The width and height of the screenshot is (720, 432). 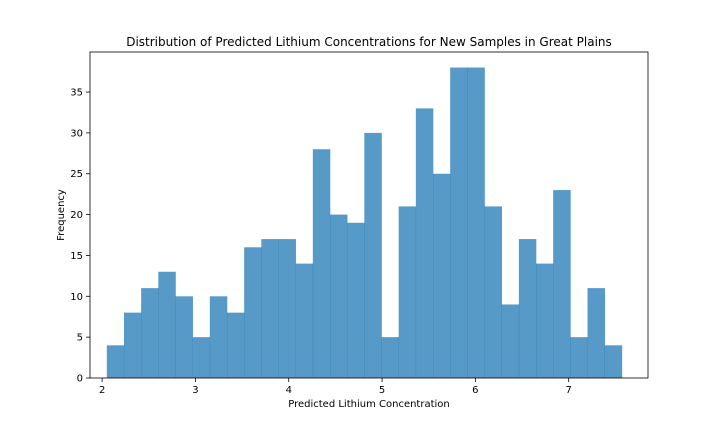 I want to click on x-axis-label: Predicted Lithium Concentration, so click(x=369, y=404).